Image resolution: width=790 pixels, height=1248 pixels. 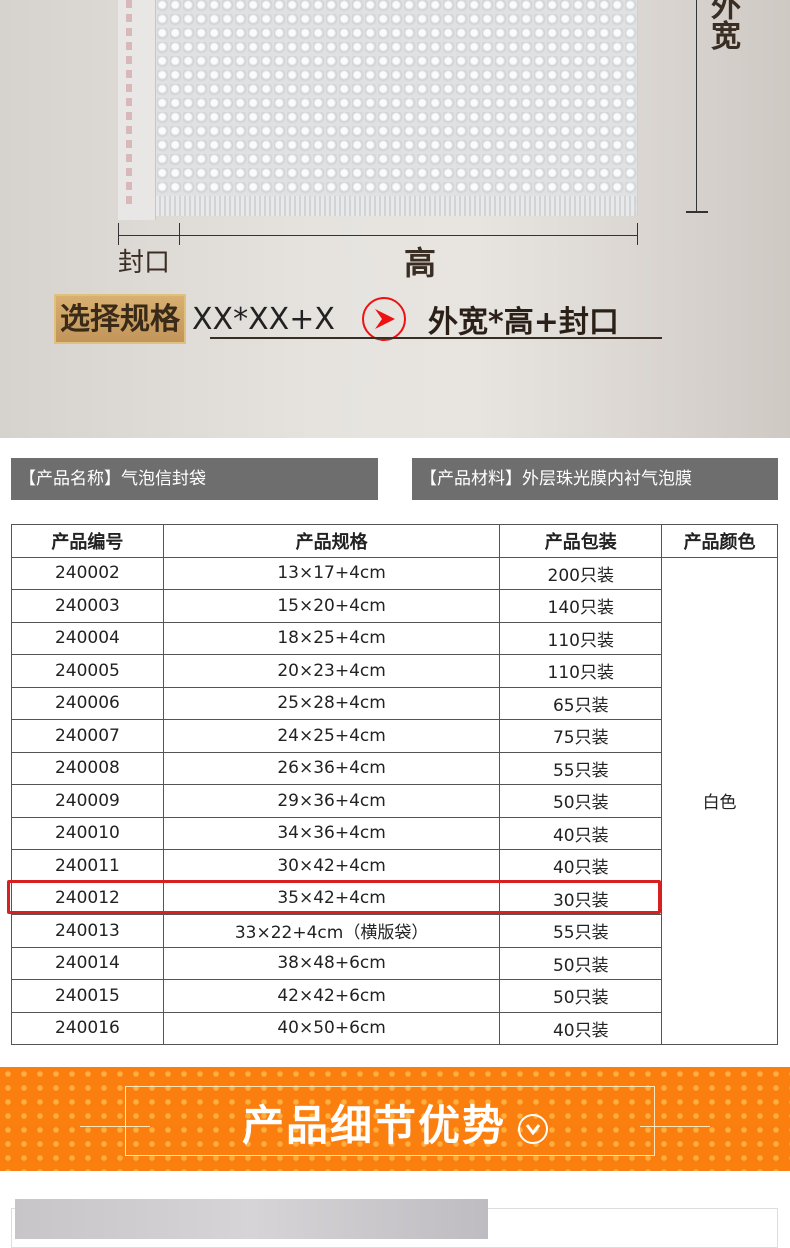 I want to click on header-package: 产品包装, so click(x=581, y=541).